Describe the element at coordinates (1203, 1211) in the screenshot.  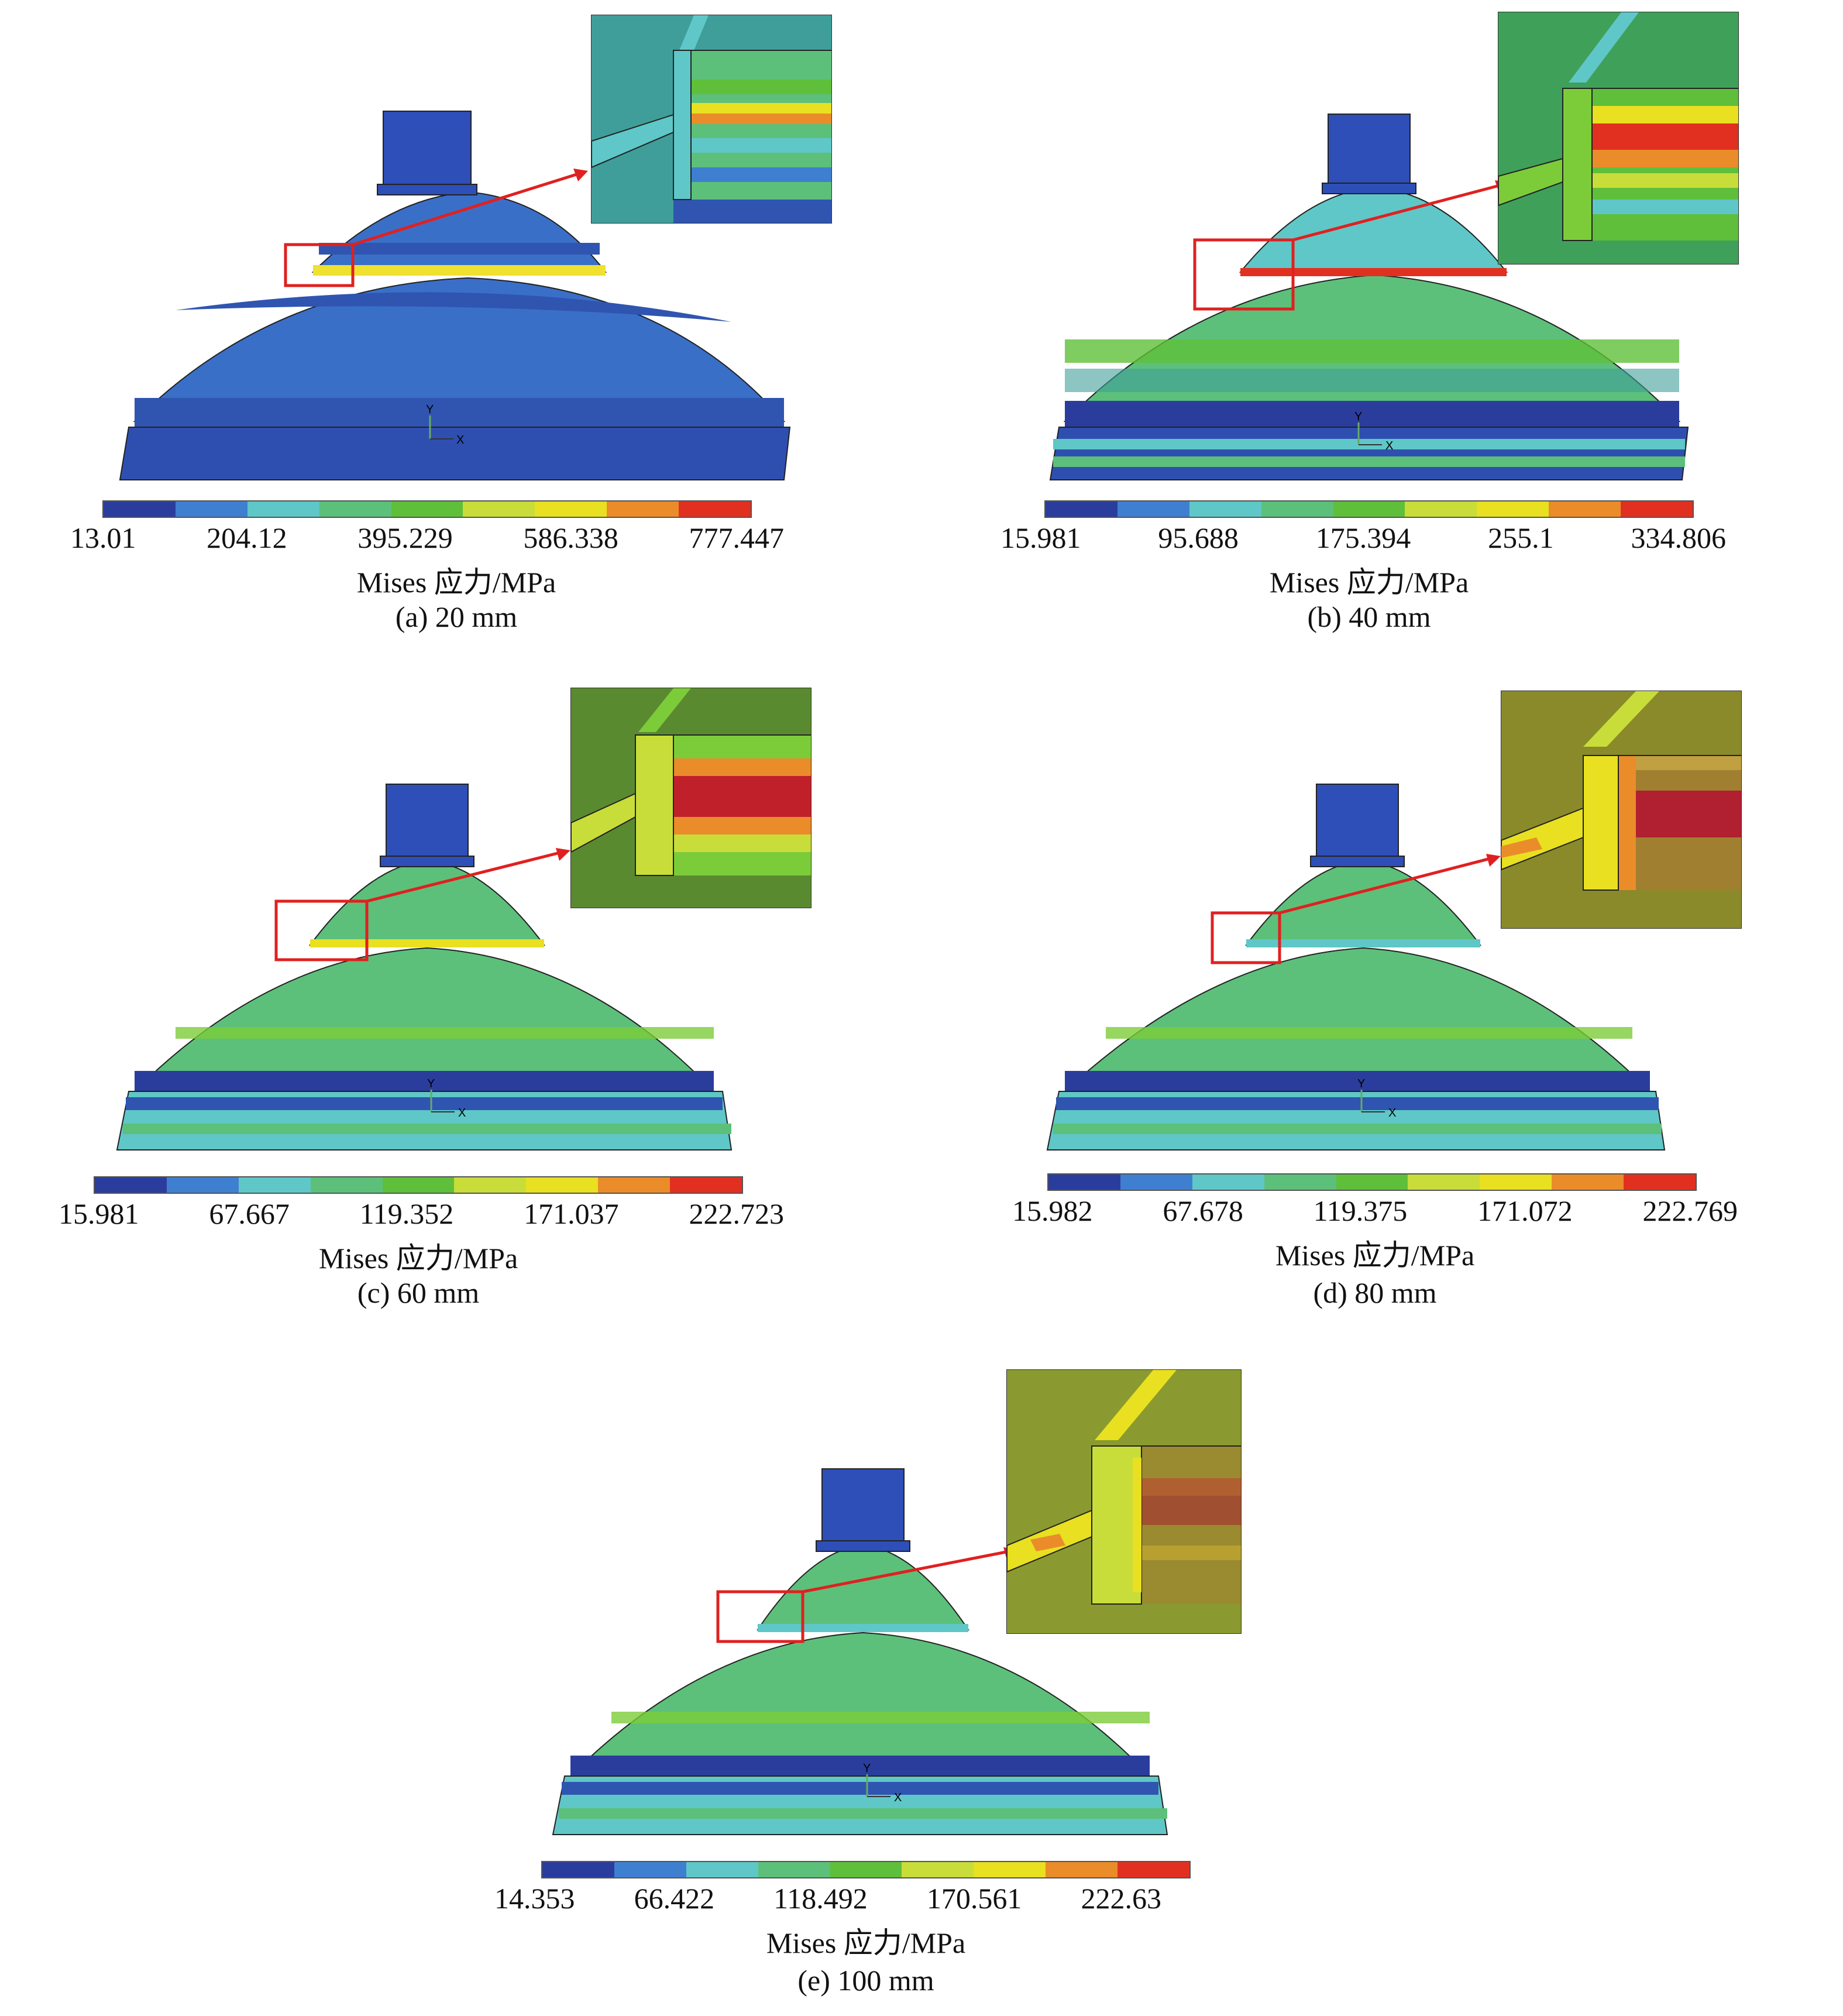
I see `legend-tick: 67.678` at that location.